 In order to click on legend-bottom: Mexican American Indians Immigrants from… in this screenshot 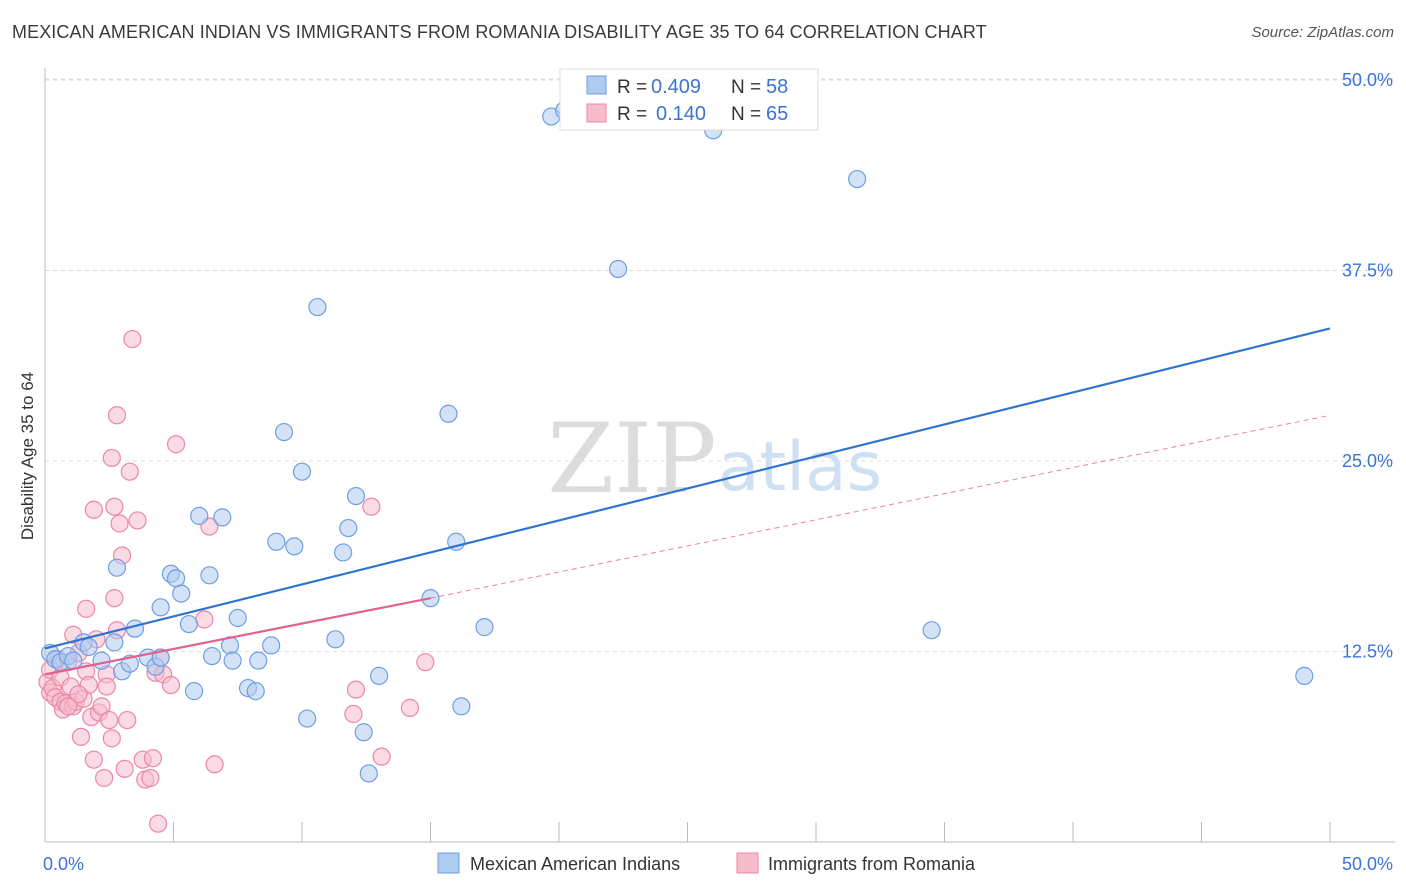, I will do `click(706, 863)`.